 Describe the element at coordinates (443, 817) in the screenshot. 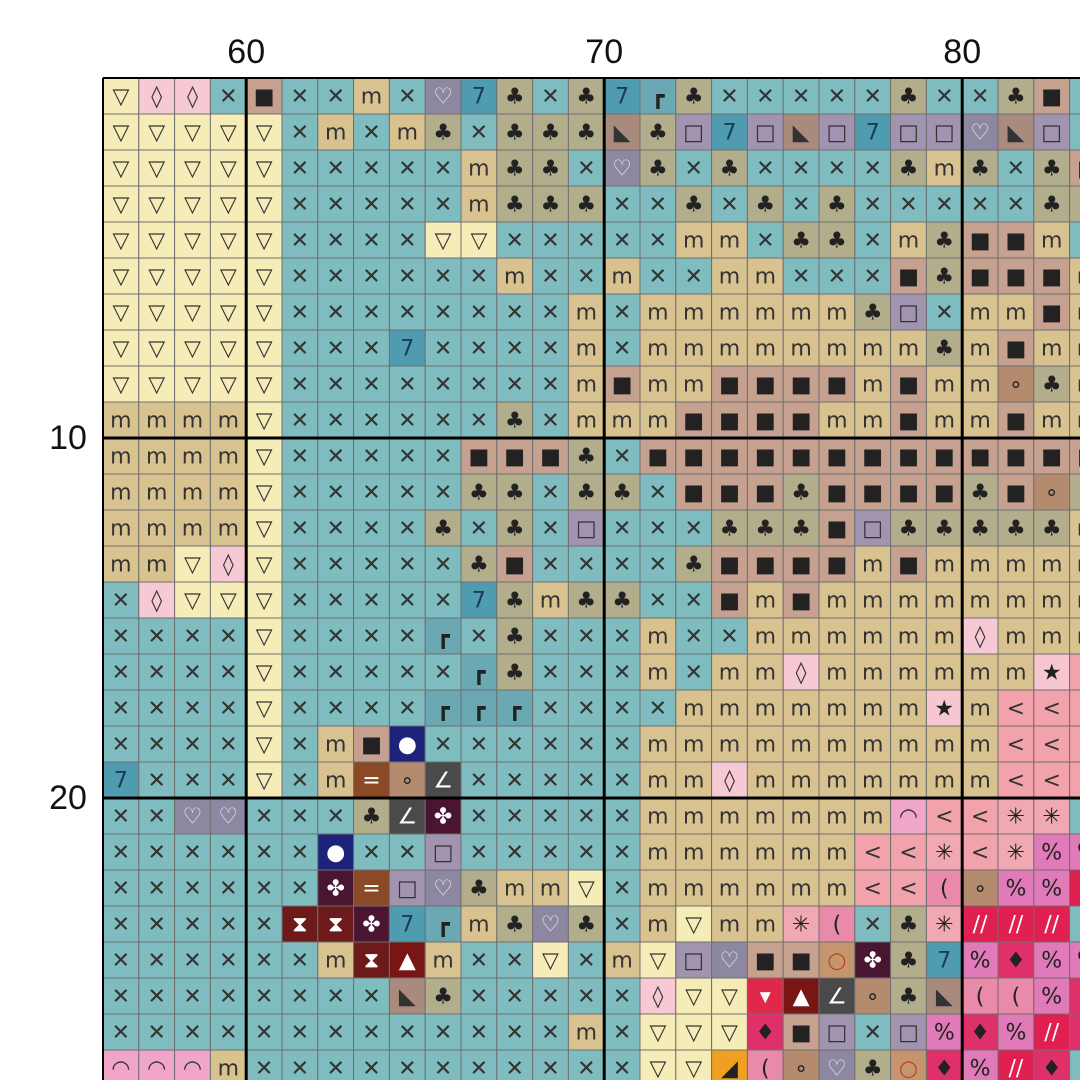

I see `stitch-symbol: ✤` at that location.